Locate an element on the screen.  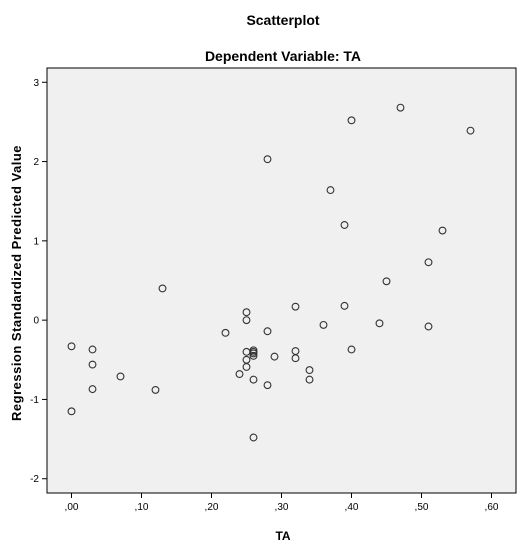
x-tick-label: ,00 is located at coordinates (72, 507).